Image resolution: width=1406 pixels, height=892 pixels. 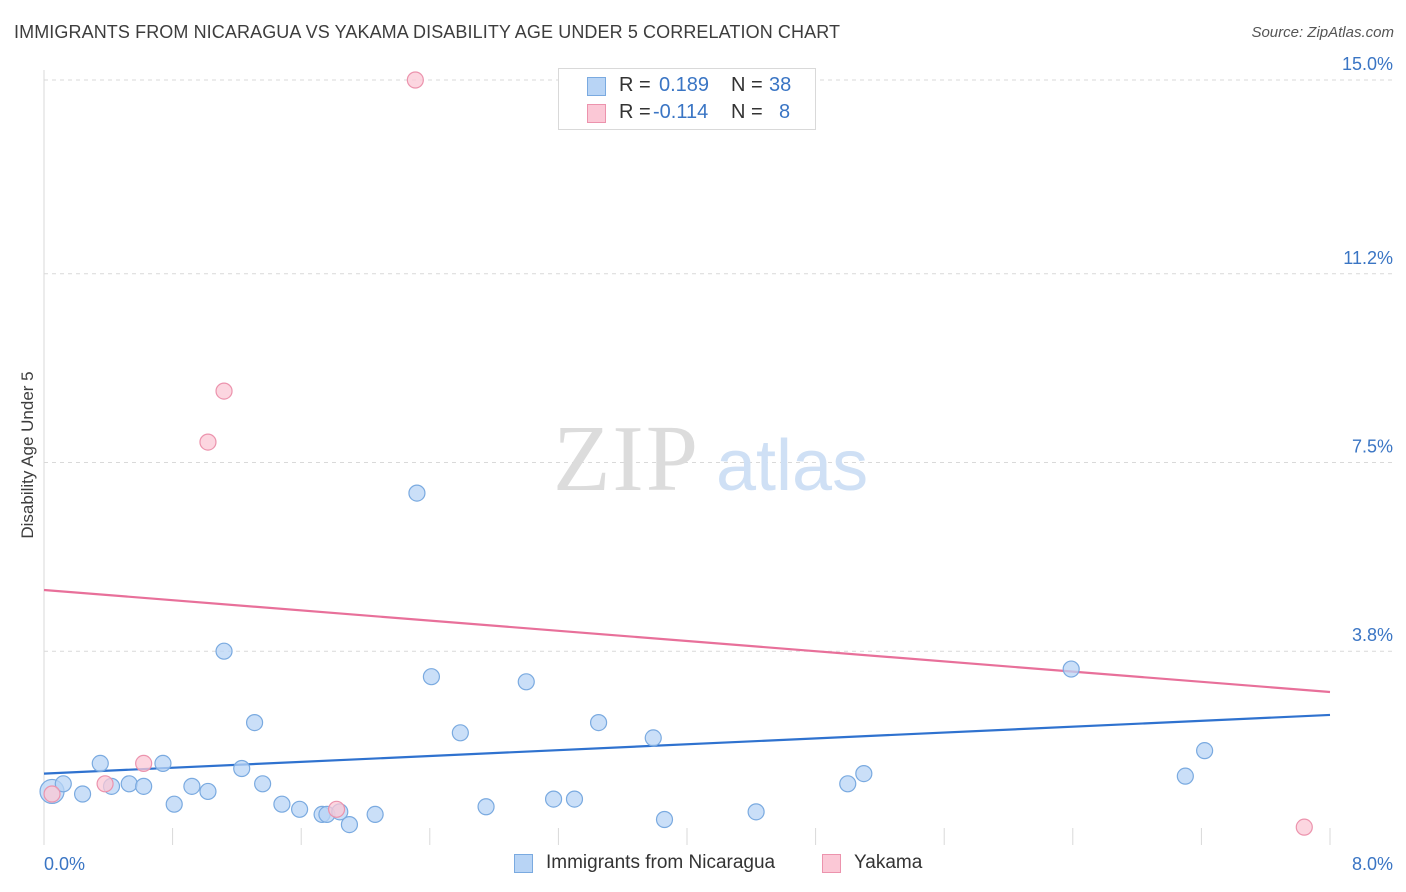 I want to click on legend-n-value: 38, so click(x=780, y=85).